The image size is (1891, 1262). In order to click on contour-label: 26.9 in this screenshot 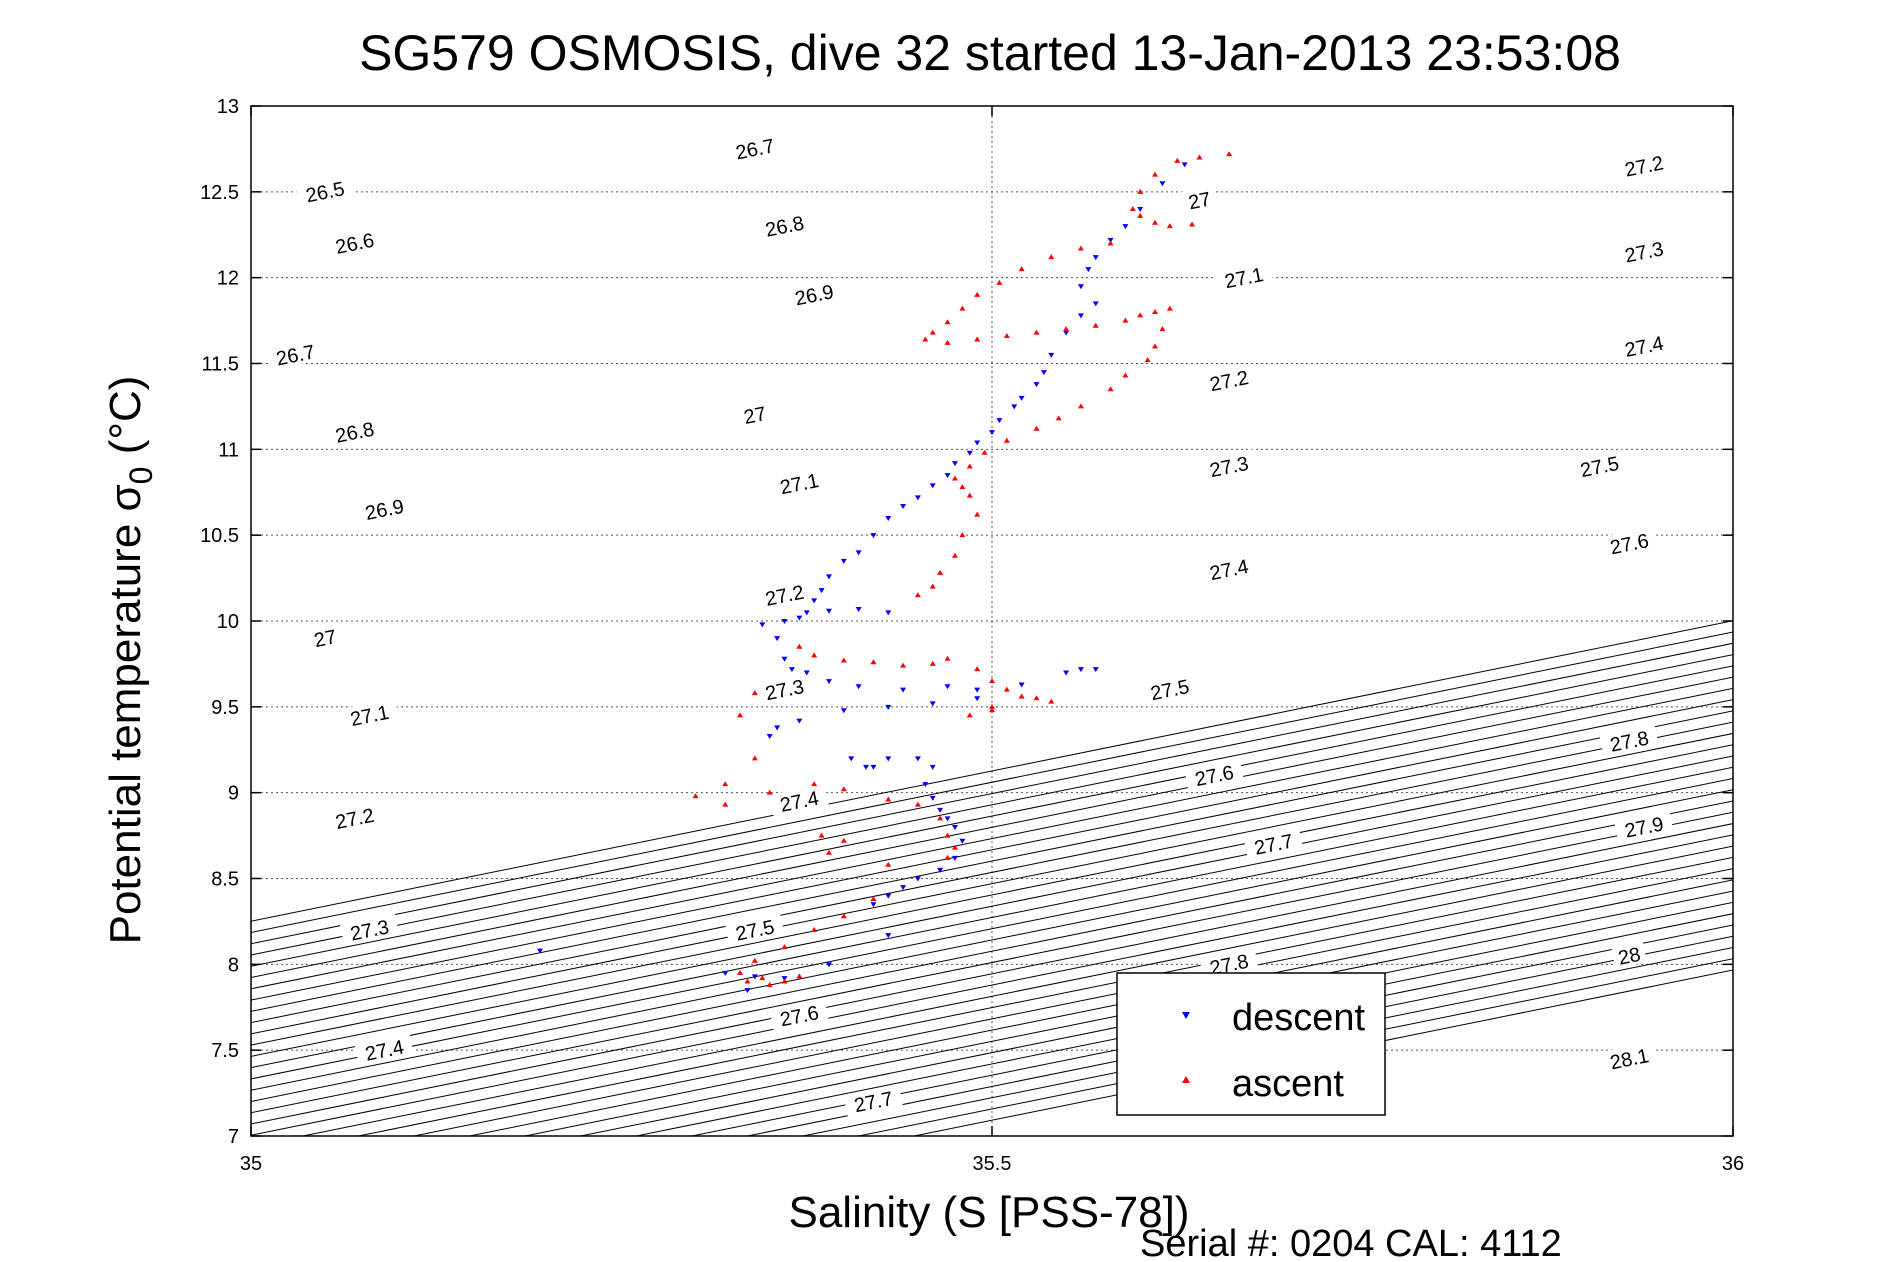, I will do `click(384, 508)`.